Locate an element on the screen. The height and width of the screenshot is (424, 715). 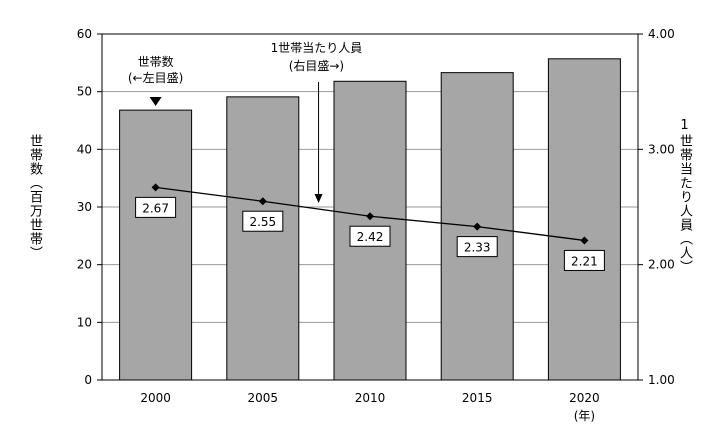
x-unit-label: (年) is located at coordinates (584, 416).